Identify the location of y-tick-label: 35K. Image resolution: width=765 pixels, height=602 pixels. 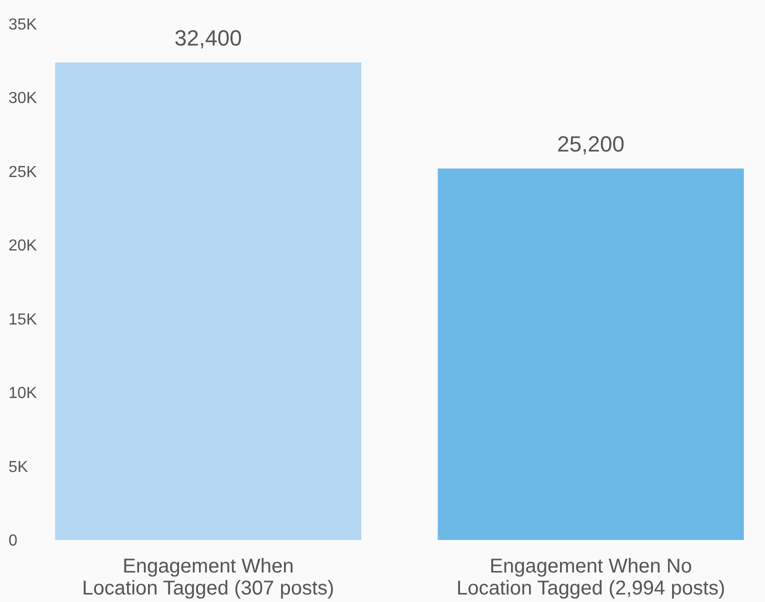
(23, 25).